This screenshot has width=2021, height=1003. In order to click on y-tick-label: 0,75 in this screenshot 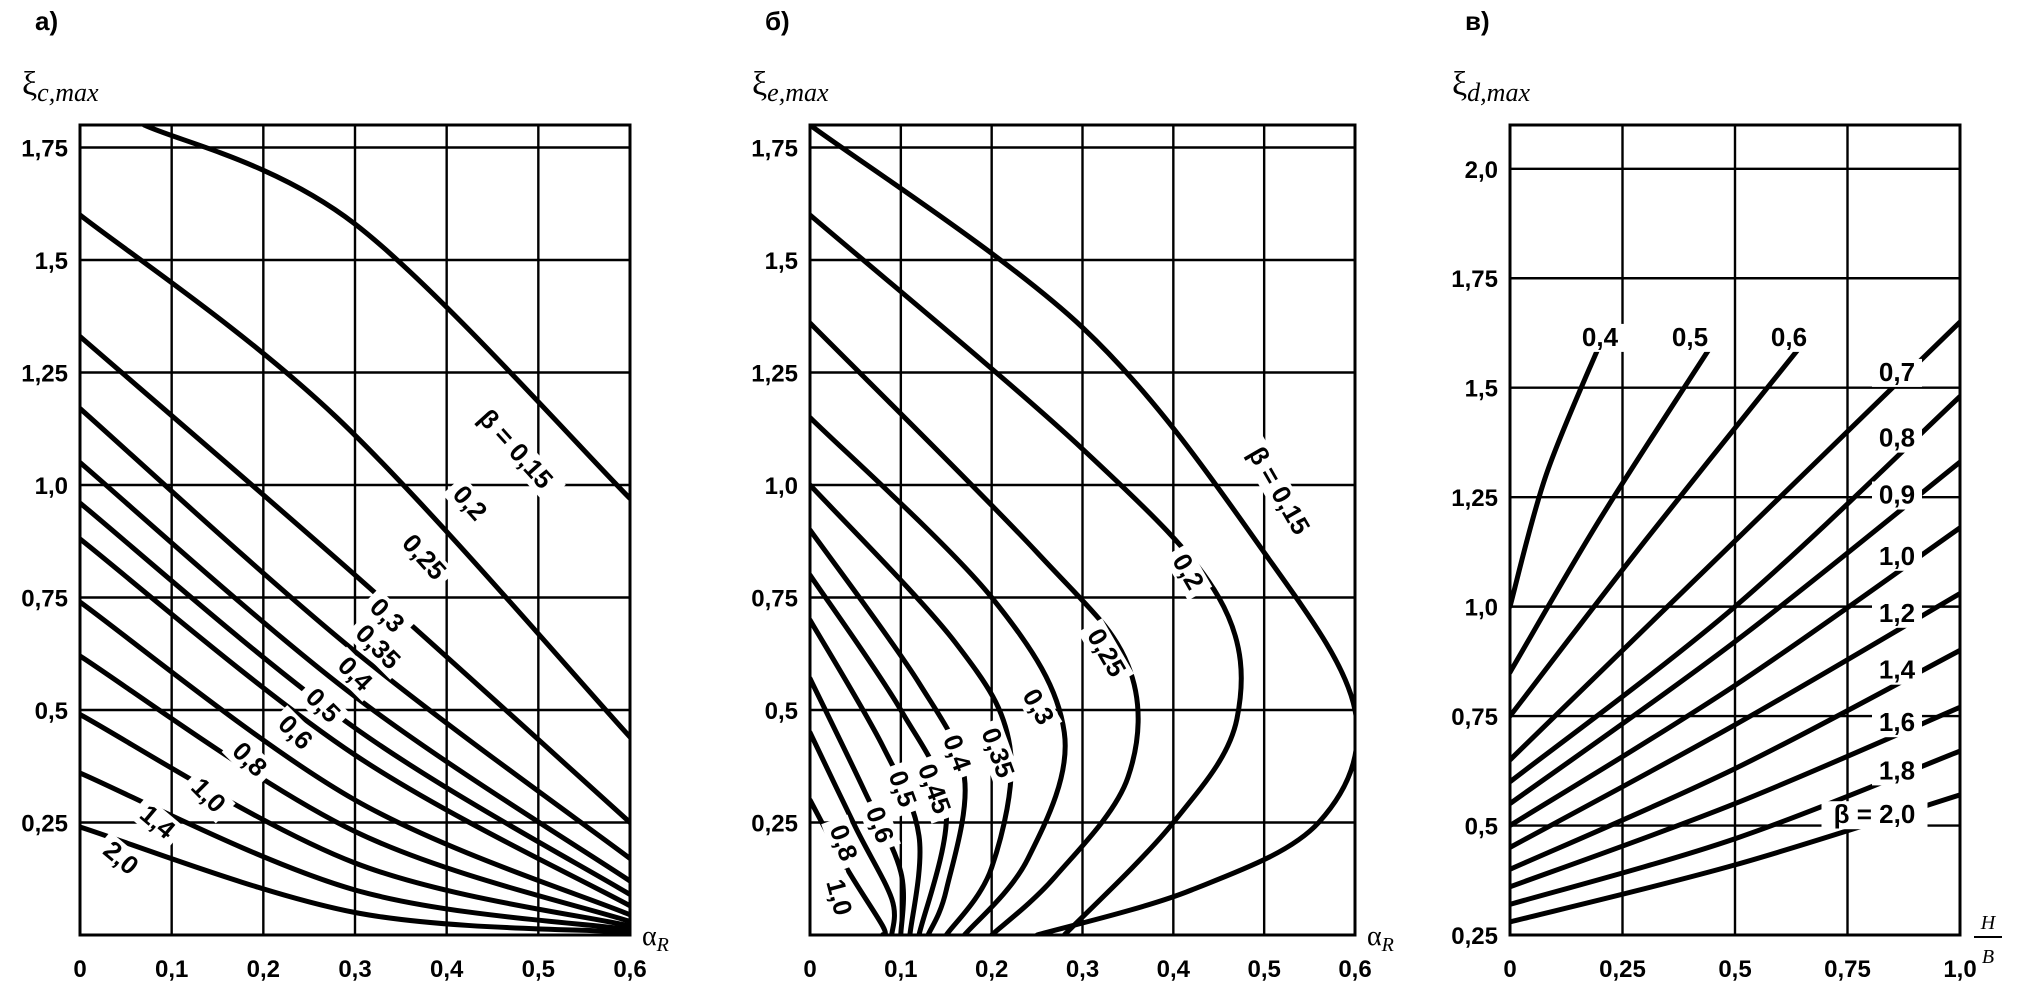, I will do `click(44, 599)`.